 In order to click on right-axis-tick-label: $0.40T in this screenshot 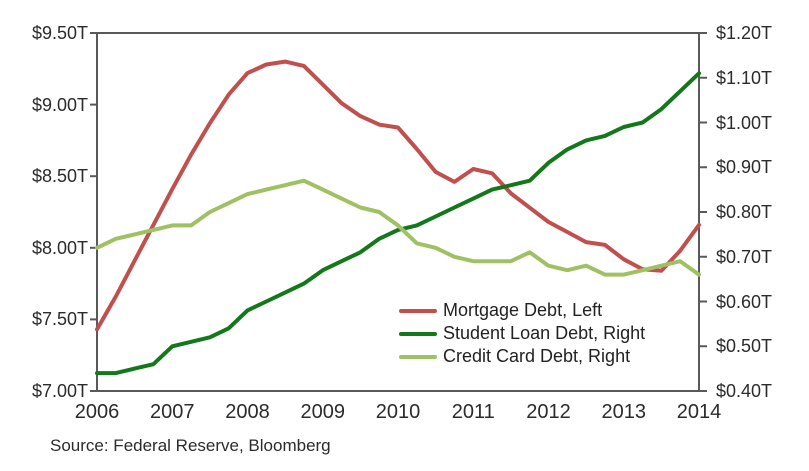, I will do `click(744, 391)`.